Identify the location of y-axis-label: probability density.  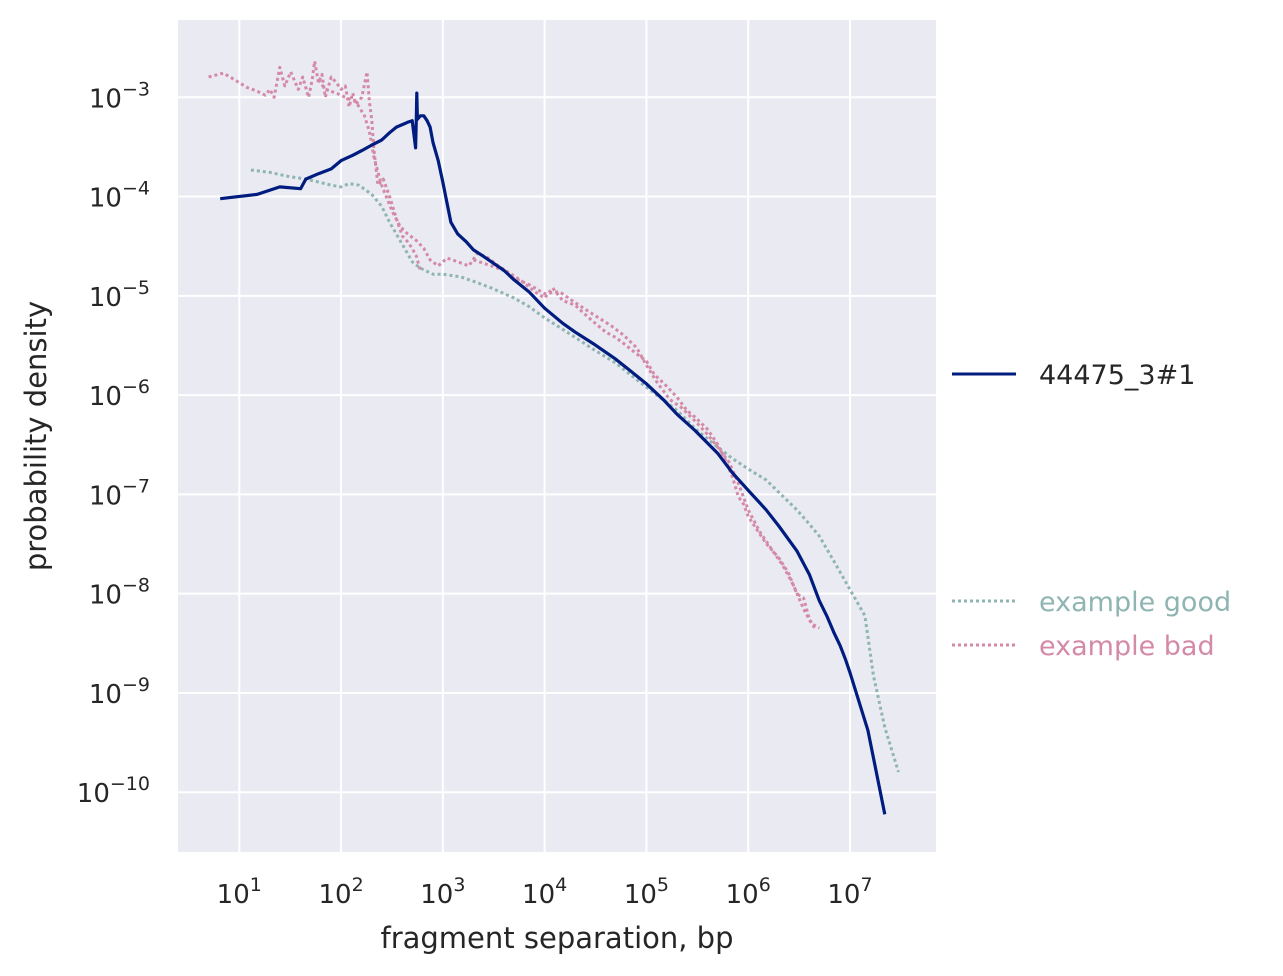
(36, 436).